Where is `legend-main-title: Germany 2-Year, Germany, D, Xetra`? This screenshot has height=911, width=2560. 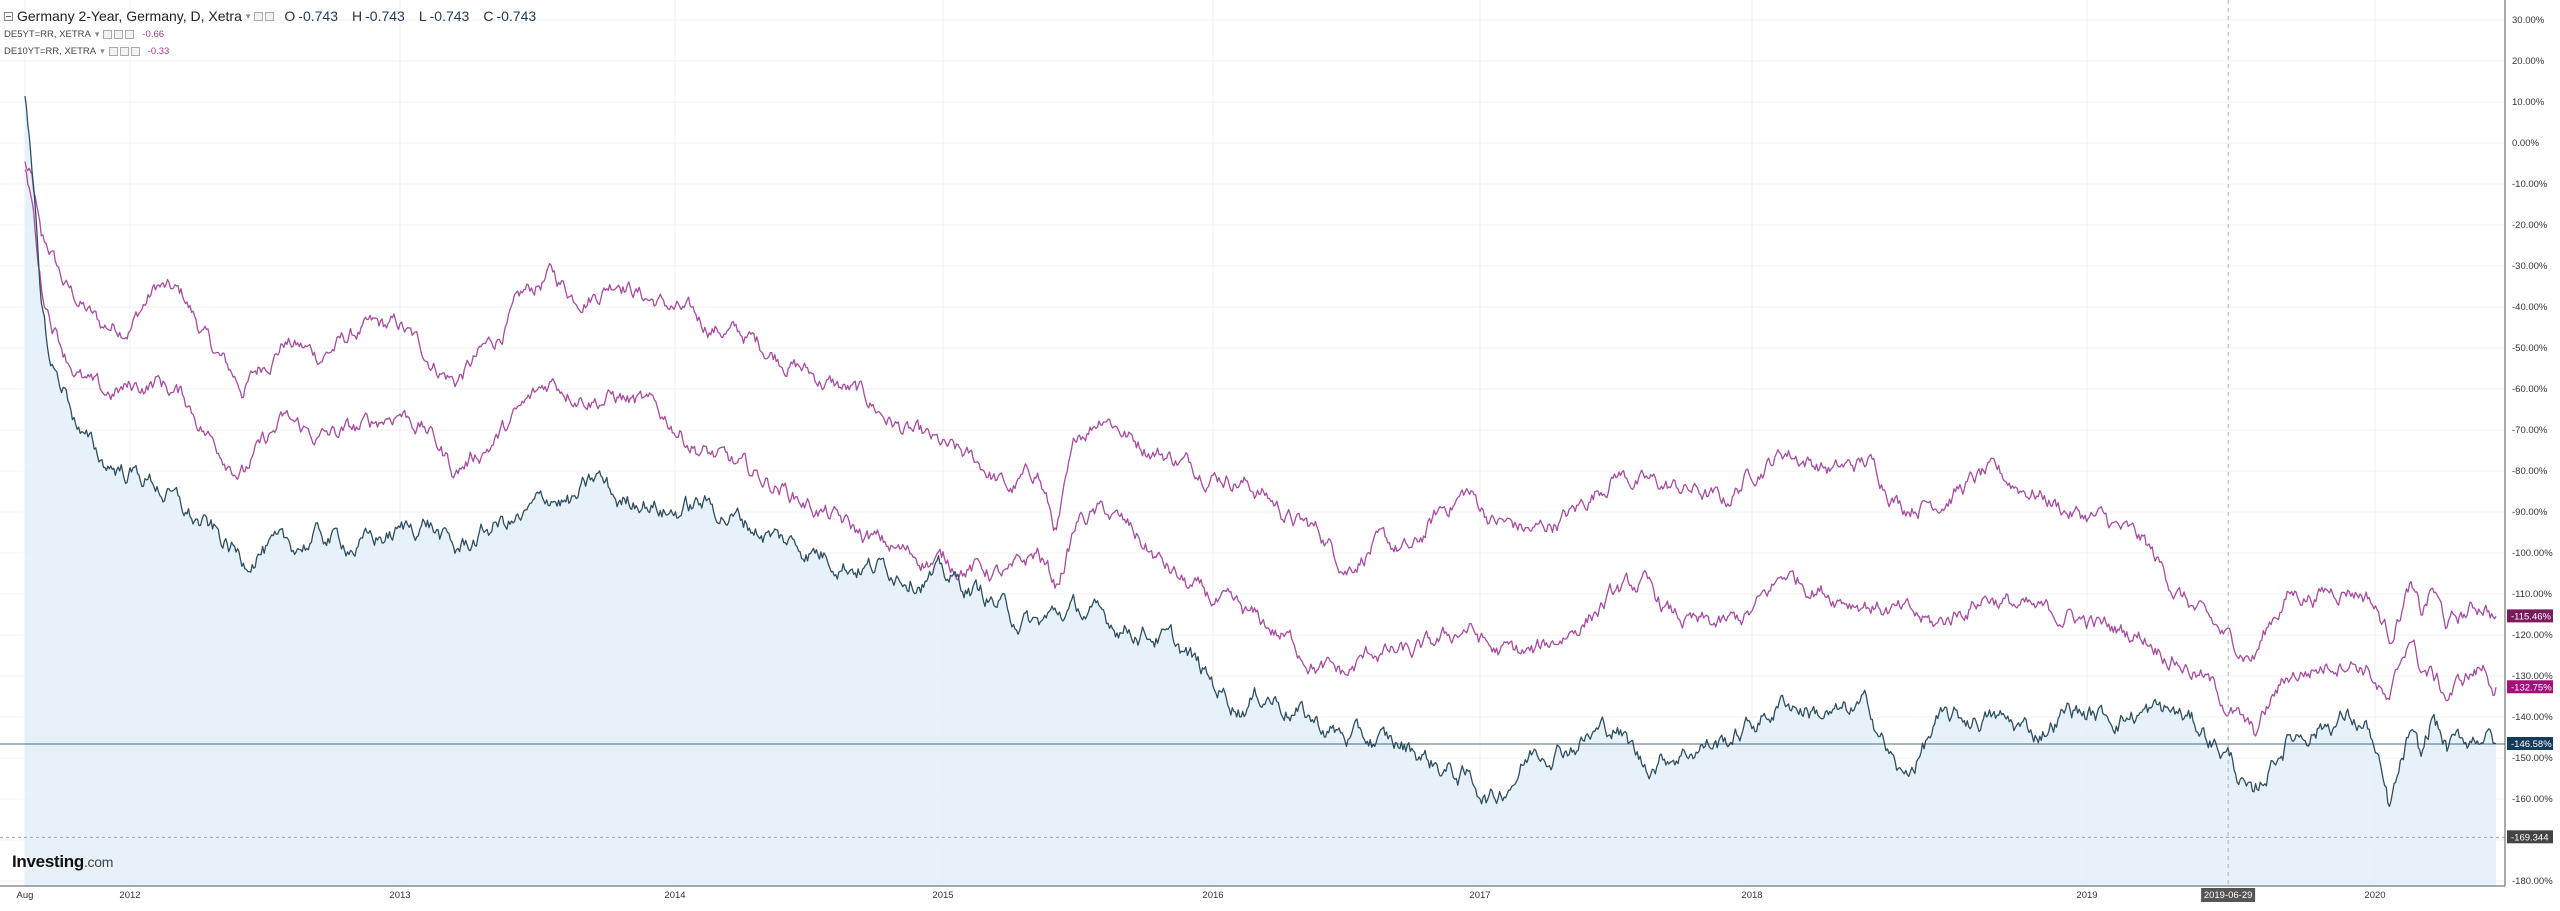
legend-main-title: Germany 2-Year, Germany, D, Xetra is located at coordinates (129, 16).